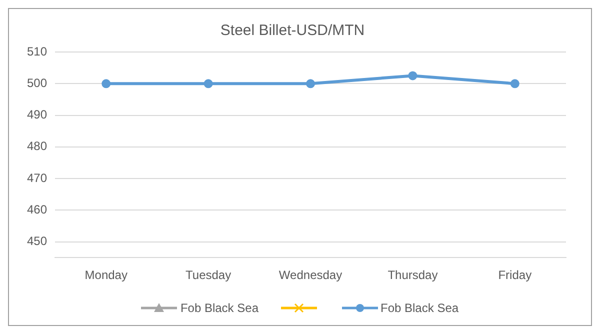 This screenshot has height=334, width=600. What do you see at coordinates (292, 31) in the screenshot?
I see `chart-title: Steel Billet-USD/MTN` at bounding box center [292, 31].